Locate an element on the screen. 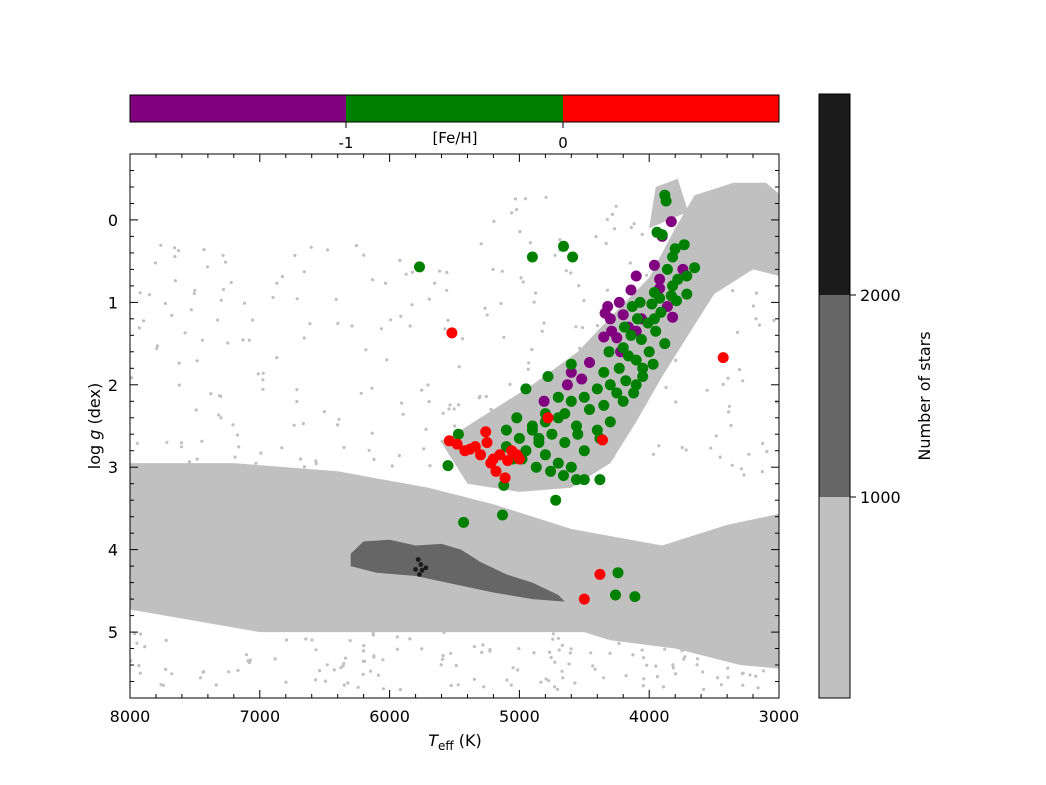 This screenshot has height=785, width=1046. x-tick-label-4: 4000 is located at coordinates (649, 716).